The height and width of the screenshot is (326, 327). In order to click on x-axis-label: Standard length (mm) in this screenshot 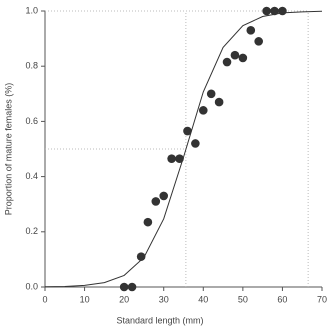, I will do `click(159, 320)`.